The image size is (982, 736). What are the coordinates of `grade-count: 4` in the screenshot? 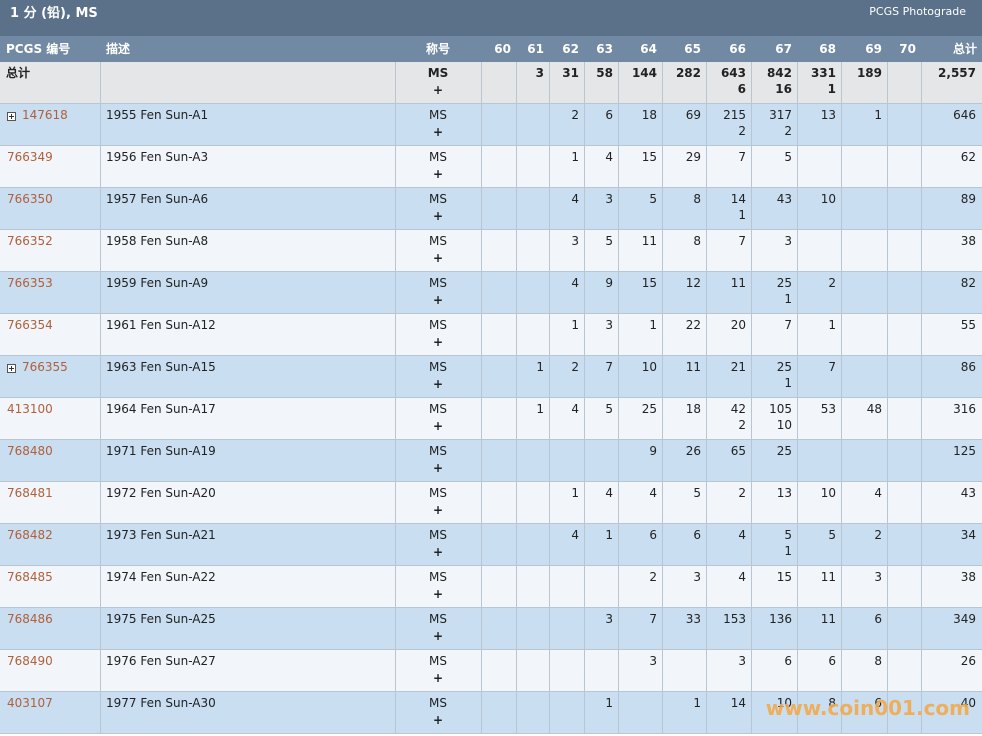 It's located at (653, 493).